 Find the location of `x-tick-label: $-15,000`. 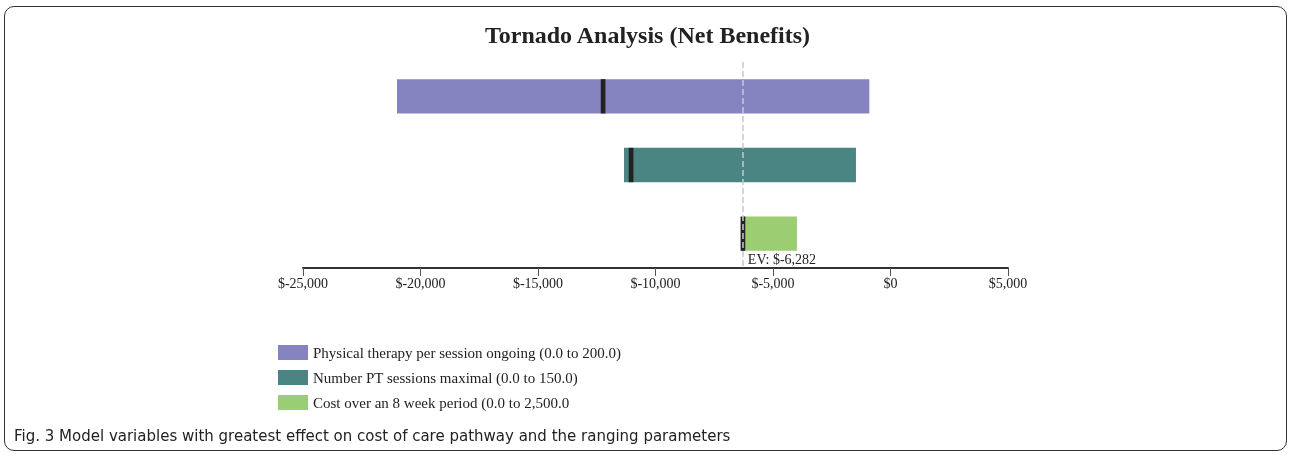

x-tick-label: $-15,000 is located at coordinates (538, 283).